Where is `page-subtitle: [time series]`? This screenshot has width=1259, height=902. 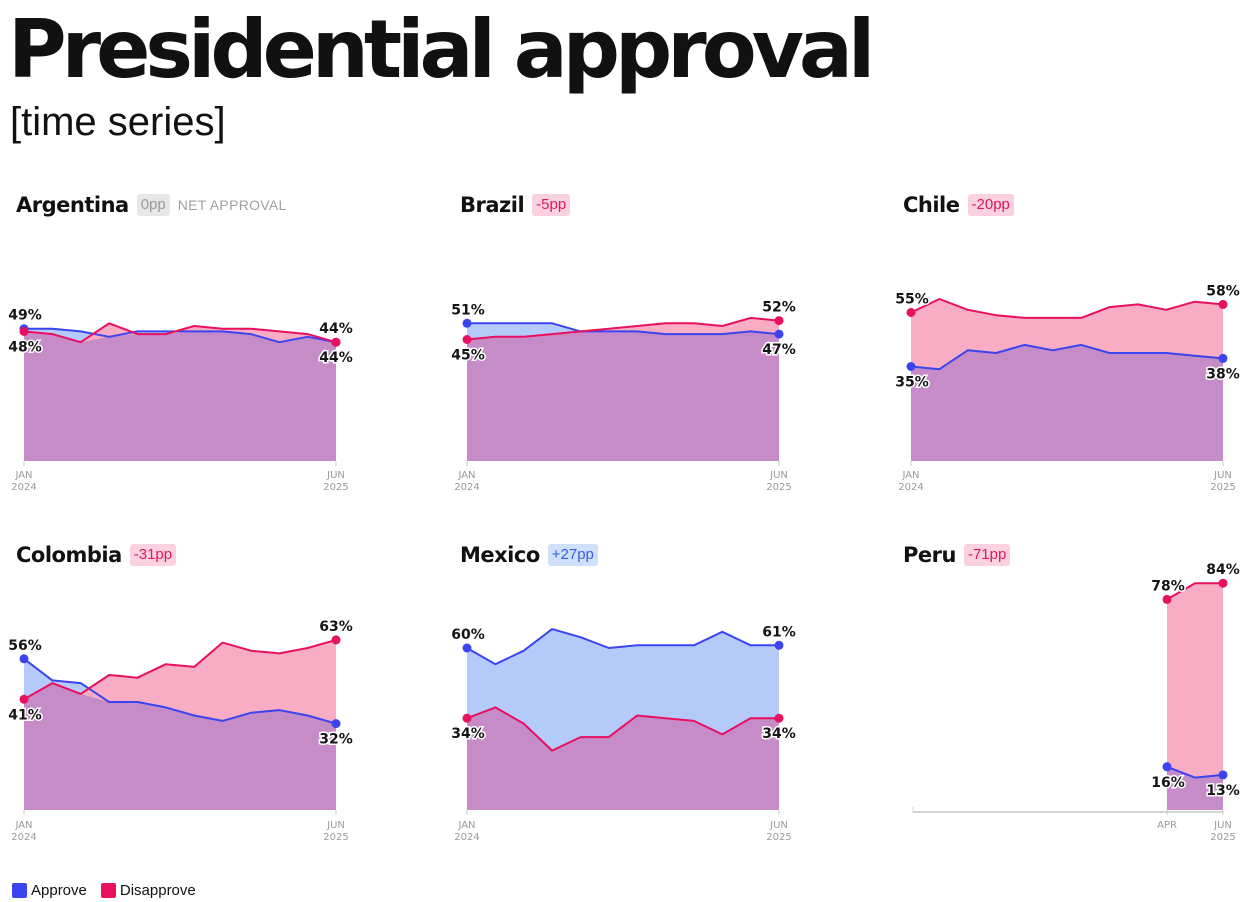 page-subtitle: [time series] is located at coordinates (118, 122).